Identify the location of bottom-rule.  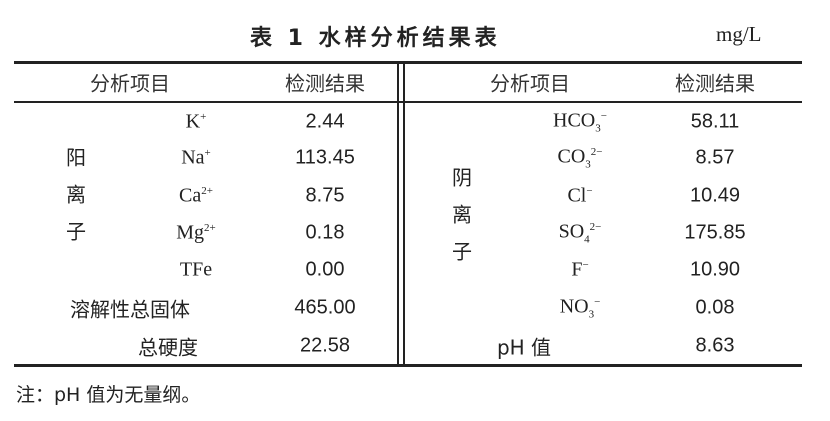
(408, 365).